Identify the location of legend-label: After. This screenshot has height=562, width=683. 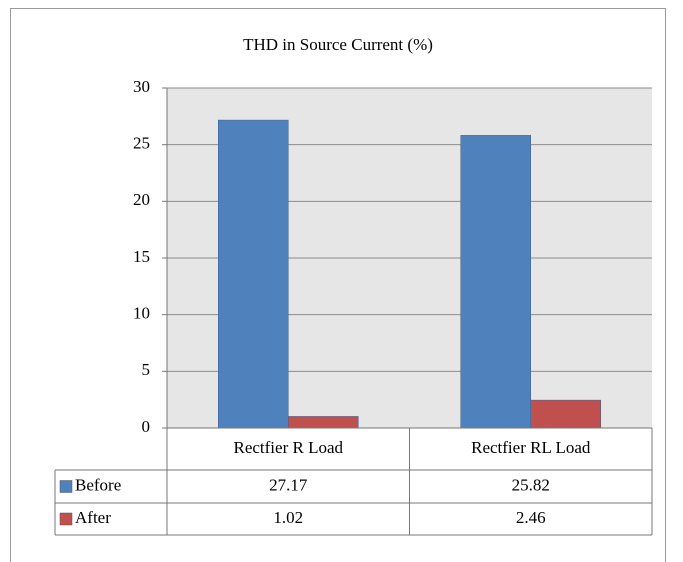
(93, 517).